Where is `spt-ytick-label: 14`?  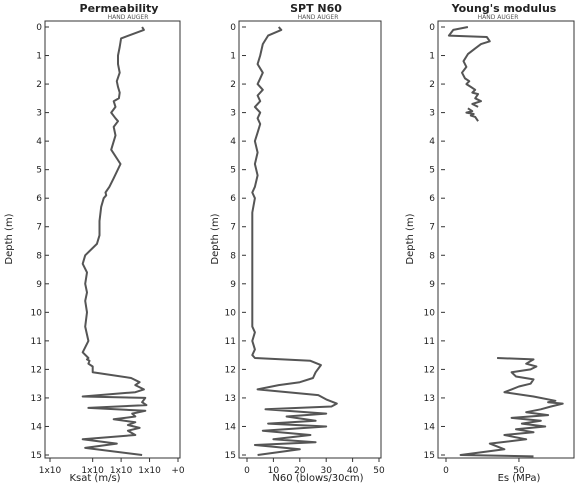 spt-ytick-label: 14 is located at coordinates (231, 427).